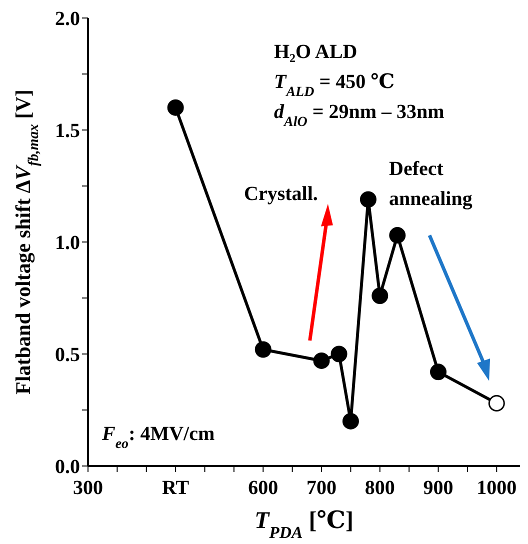 The width and height of the screenshot is (528, 544). Describe the element at coordinates (67, 355) in the screenshot. I see `y-tick-label: 0.5` at that location.